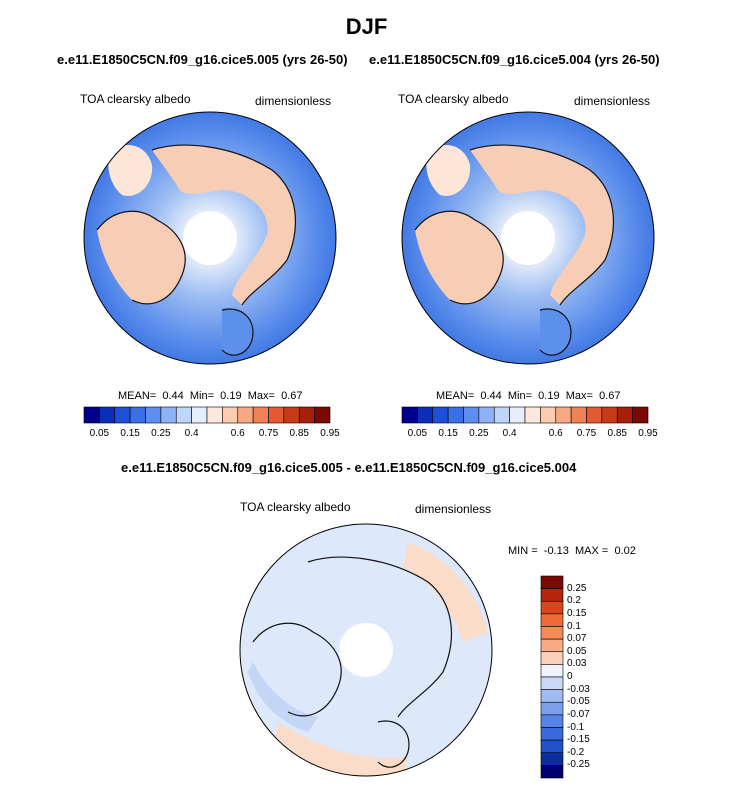 This screenshot has width=733, height=788. Describe the element at coordinates (574, 626) in the screenshot. I see `colorbar-diff-tick-label: 0.1` at that location.